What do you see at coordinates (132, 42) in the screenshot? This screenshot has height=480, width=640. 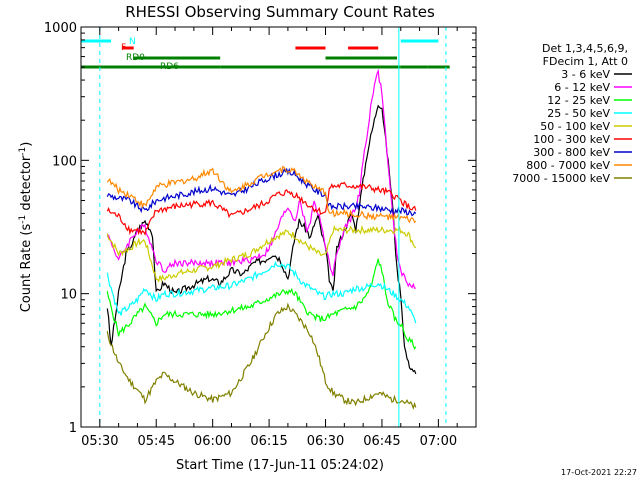 I see `flag-label: N` at bounding box center [132, 42].